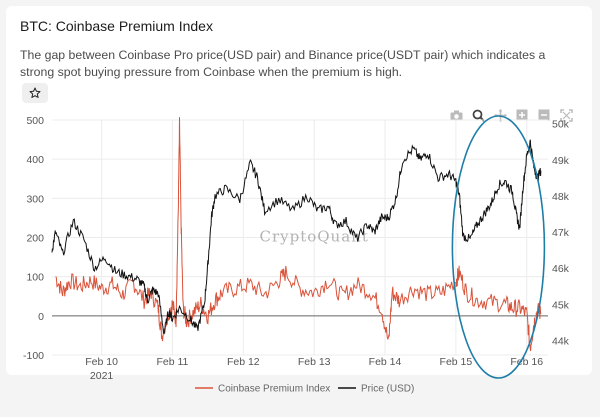 Image resolution: width=600 pixels, height=417 pixels. What do you see at coordinates (561, 342) in the screenshot?
I see `y-right-tick-label: 44k` at bounding box center [561, 342].